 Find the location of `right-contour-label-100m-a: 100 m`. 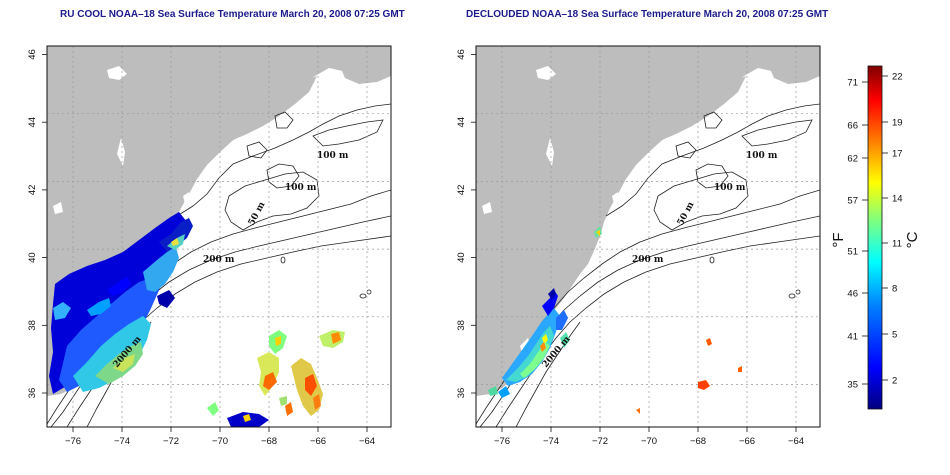

right-contour-label-100m-a: 100 m is located at coordinates (762, 156).